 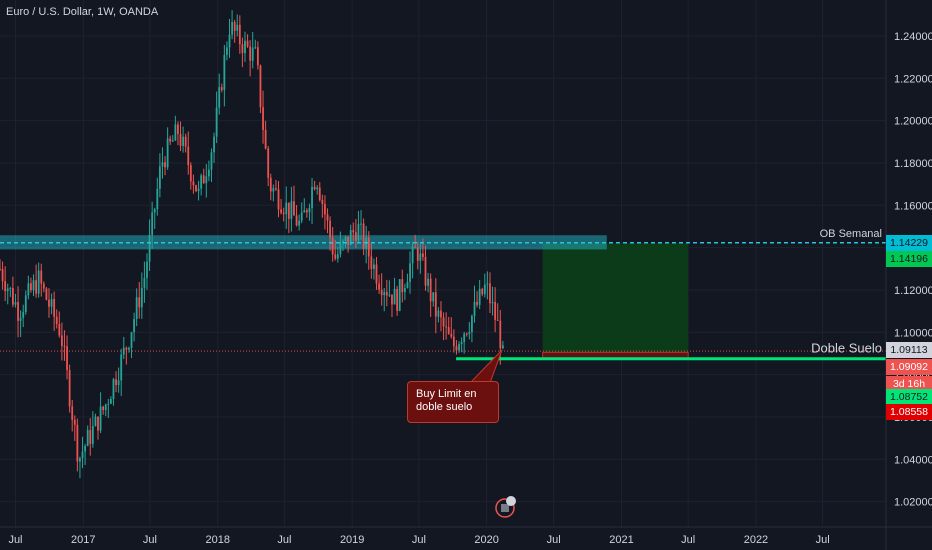 What do you see at coordinates (621, 540) in the screenshot?
I see `x-tick-label: 2021` at bounding box center [621, 540].